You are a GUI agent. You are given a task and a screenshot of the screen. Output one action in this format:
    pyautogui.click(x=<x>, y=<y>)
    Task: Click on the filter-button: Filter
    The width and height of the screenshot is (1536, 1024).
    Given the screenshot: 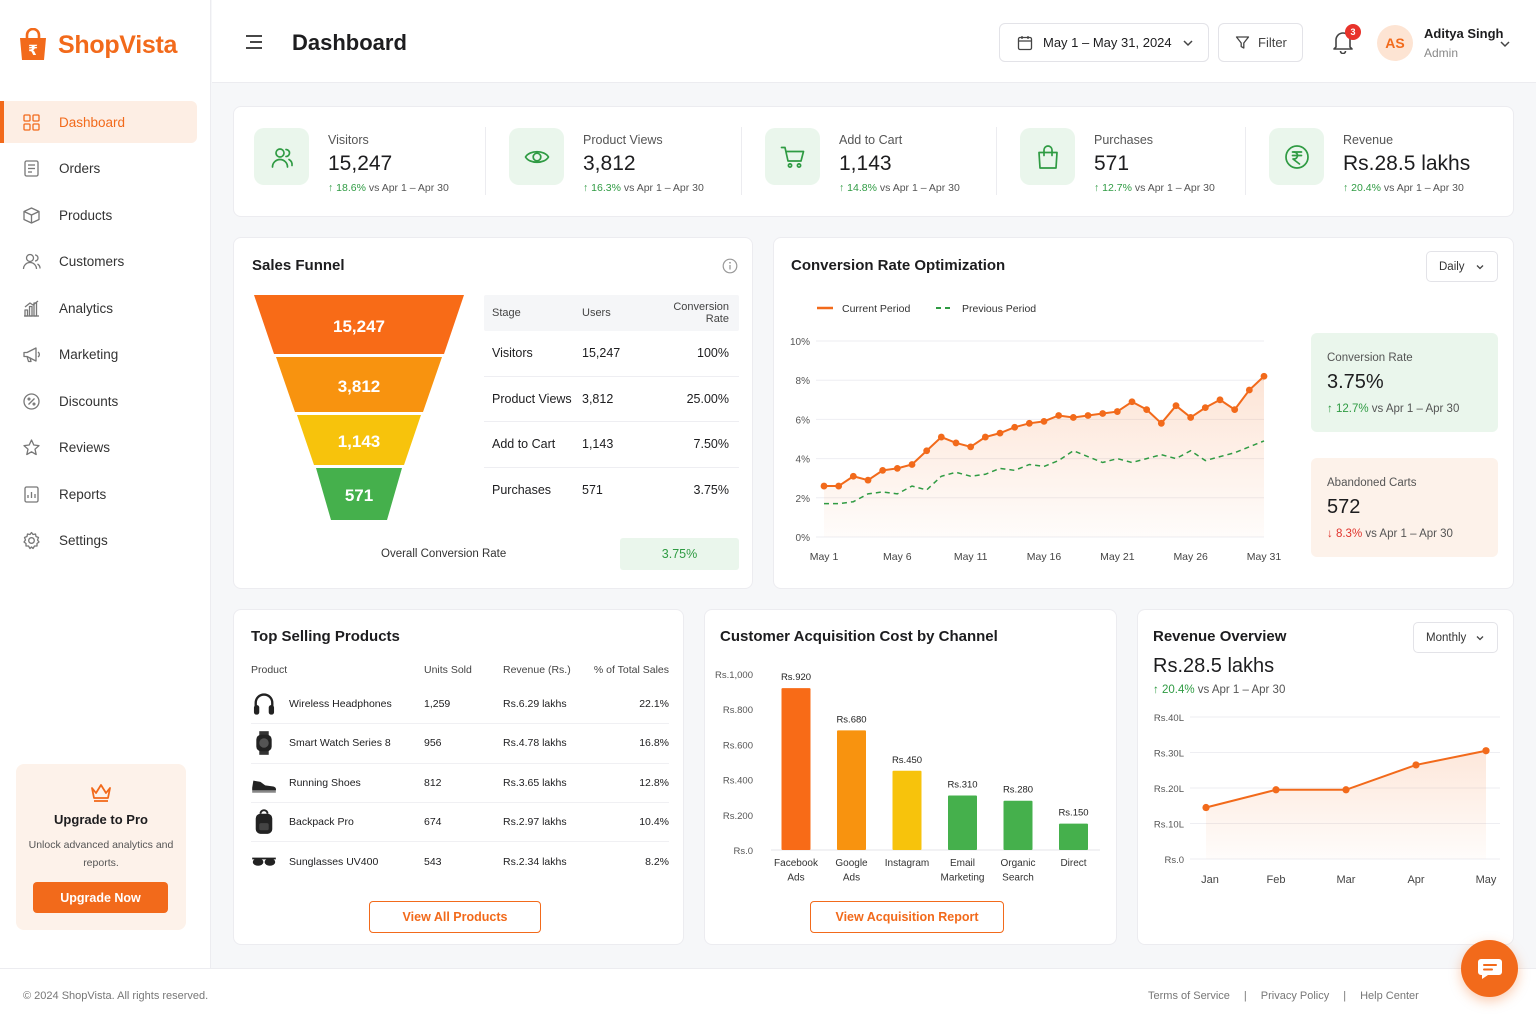 What is the action you would take?
    pyautogui.click(x=1260, y=42)
    